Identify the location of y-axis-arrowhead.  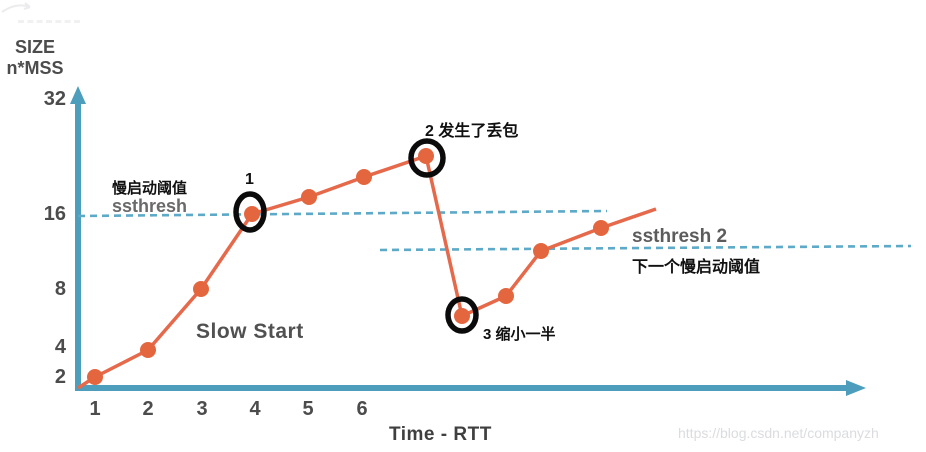
(78, 95).